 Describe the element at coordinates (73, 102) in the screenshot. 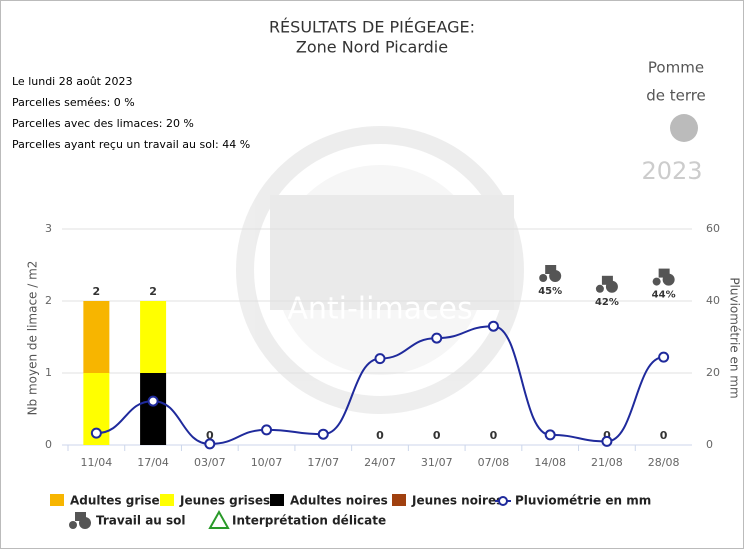

I see `info-line: Parcelles semées: 0 %` at that location.